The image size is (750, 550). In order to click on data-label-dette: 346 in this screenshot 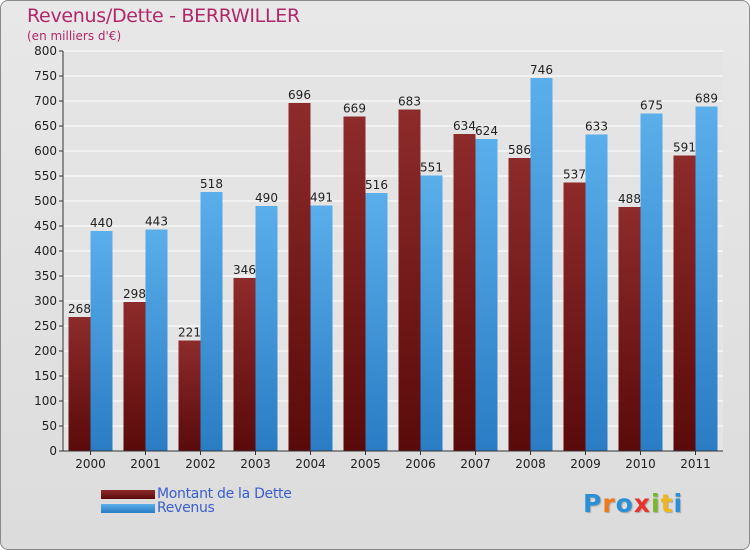, I will do `click(244, 270)`.